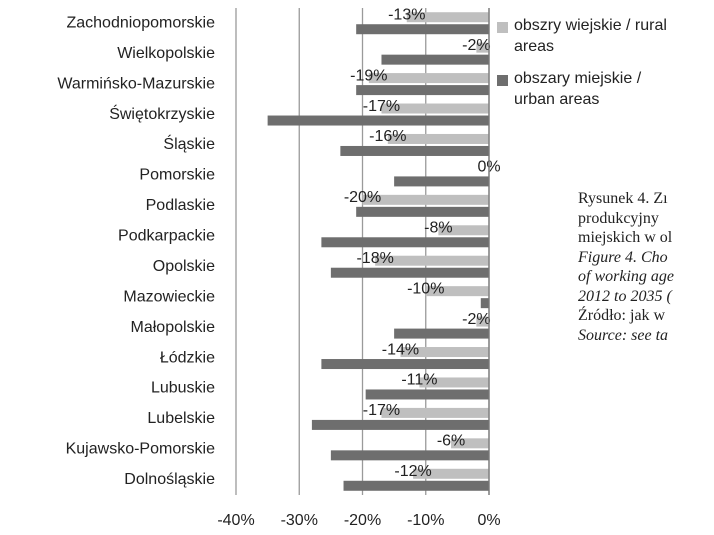  What do you see at coordinates (425, 520) in the screenshot?
I see `x-tick-label: -10%` at bounding box center [425, 520].